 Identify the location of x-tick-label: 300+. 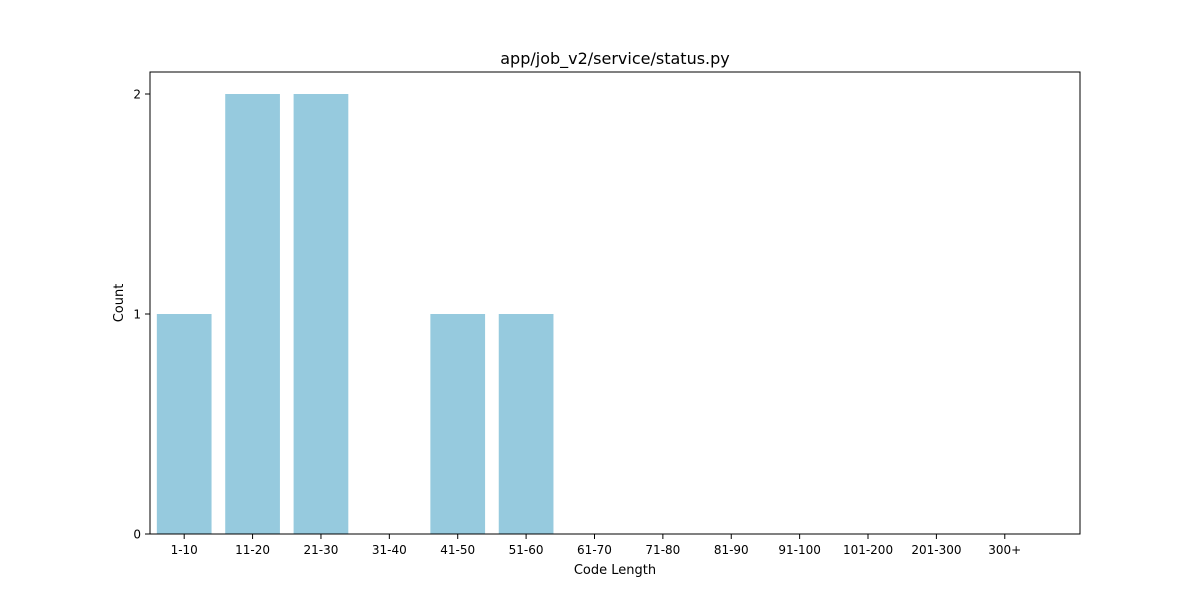
(1004, 550).